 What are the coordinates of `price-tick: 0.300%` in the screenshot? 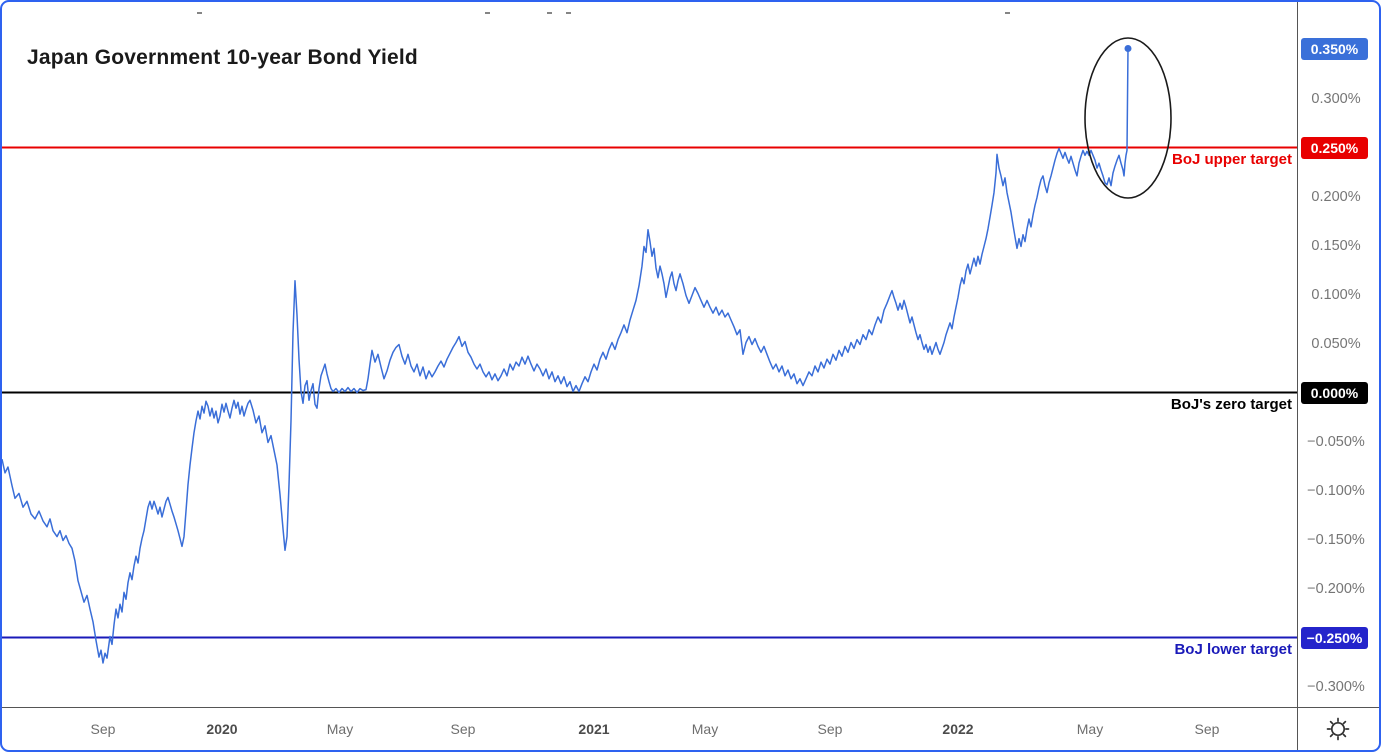 It's located at (1336, 98).